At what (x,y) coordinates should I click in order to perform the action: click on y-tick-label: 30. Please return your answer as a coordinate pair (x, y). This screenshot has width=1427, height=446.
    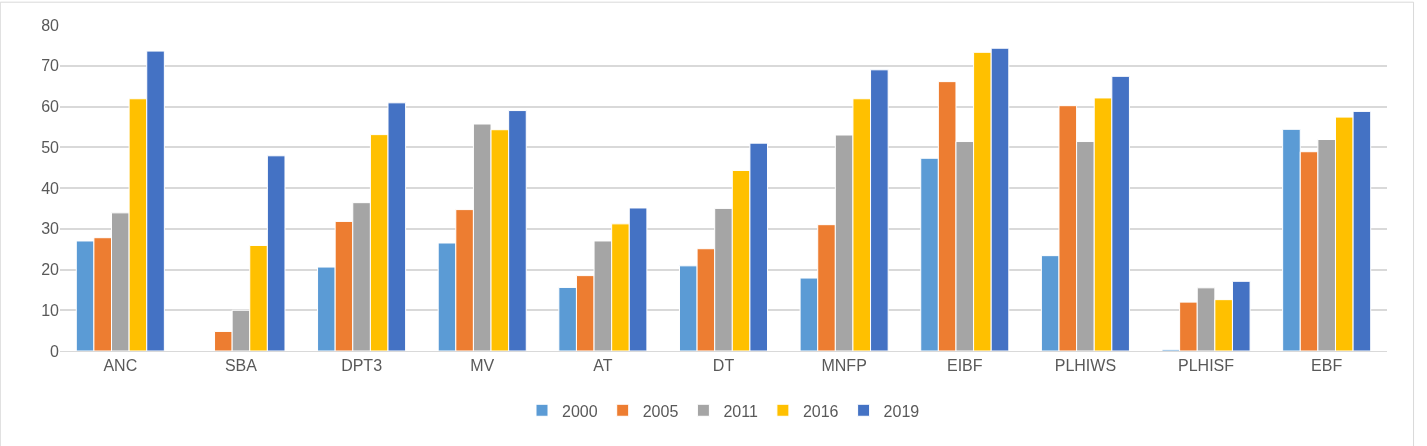
    Looking at the image, I should click on (50, 229).